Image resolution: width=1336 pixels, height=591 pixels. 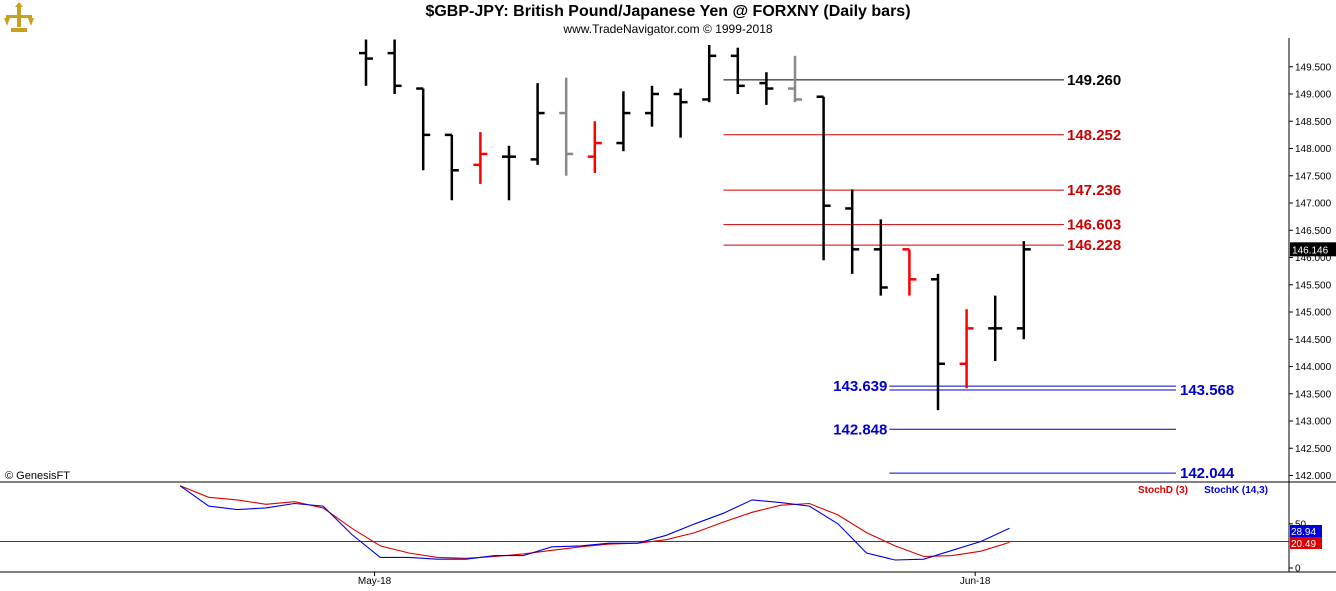 What do you see at coordinates (1313, 122) in the screenshot?
I see `y-tick-label: 148.500` at bounding box center [1313, 122].